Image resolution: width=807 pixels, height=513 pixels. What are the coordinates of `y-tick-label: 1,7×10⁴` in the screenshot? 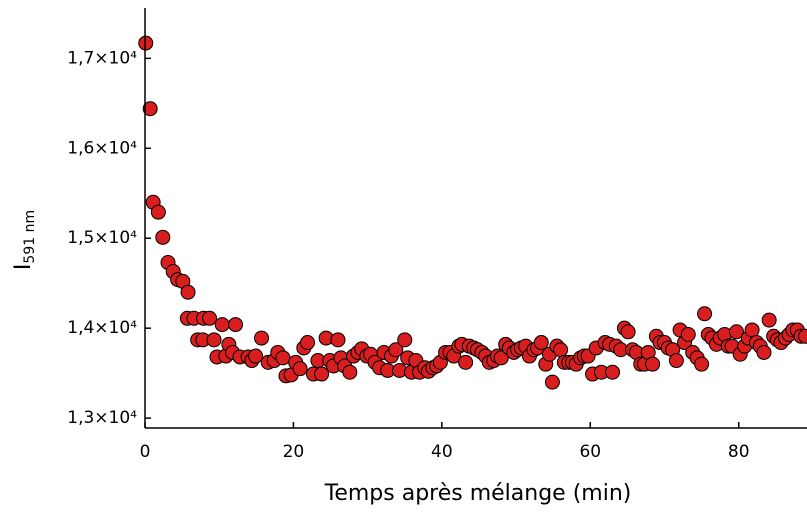 It's located at (102, 58).